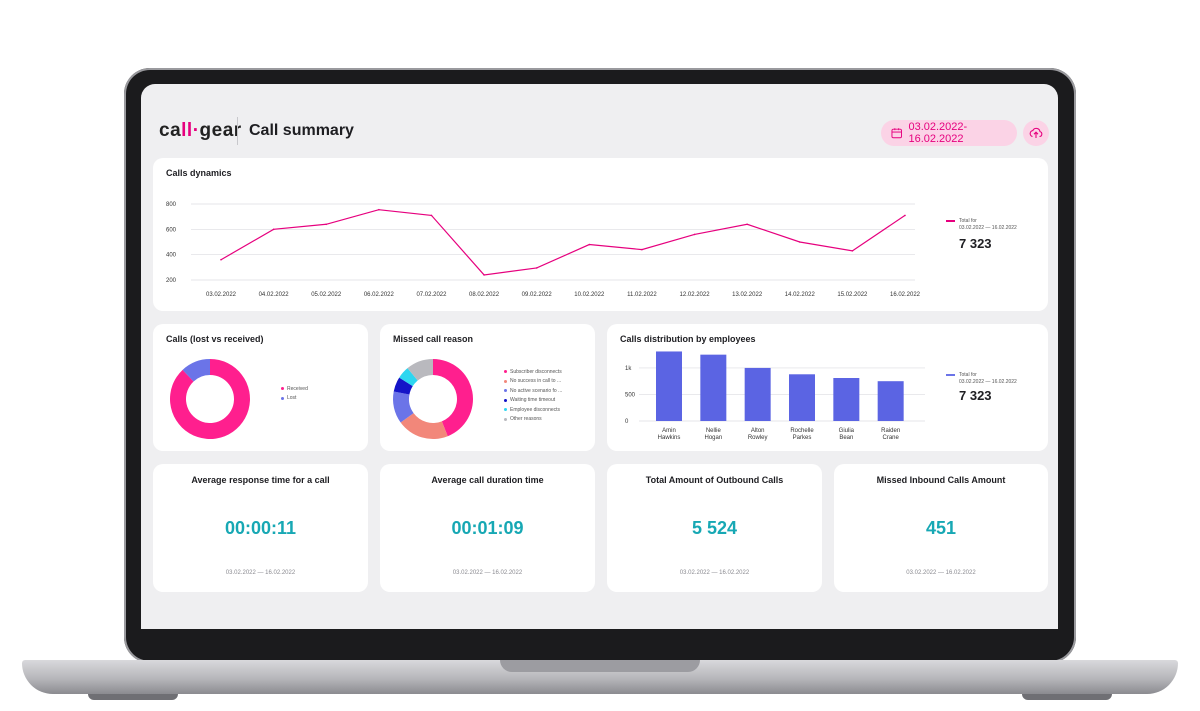 The width and height of the screenshot is (1200, 711). I want to click on legend-item: Other reasons, so click(533, 420).